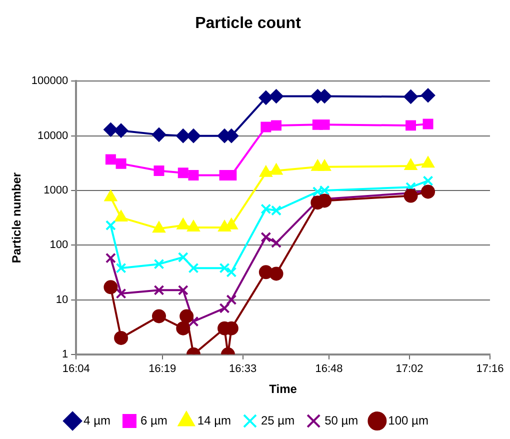 This screenshot has width=510, height=439. Describe the element at coordinates (17, 218) in the screenshot. I see `y-axis-title: Particle number` at that location.